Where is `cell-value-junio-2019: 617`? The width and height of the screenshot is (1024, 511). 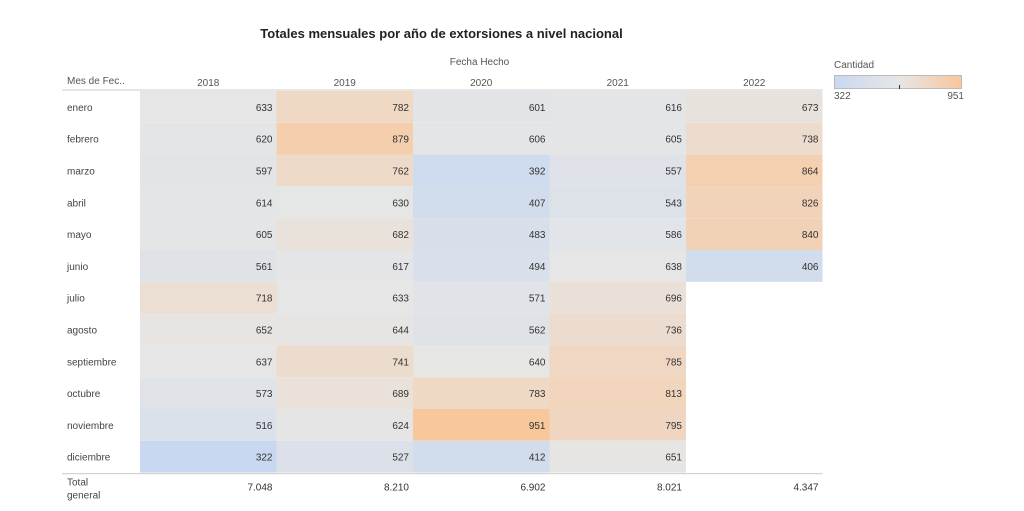 cell-value-junio-2019: 617 is located at coordinates (400, 267).